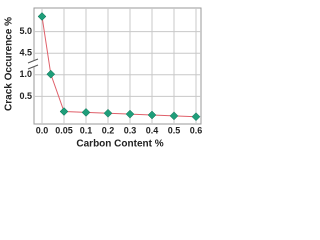 Image resolution: width=320 pixels, height=240 pixels. Describe the element at coordinates (9, 64) in the screenshot. I see `y-axis-label: Crack Occurence %` at that location.